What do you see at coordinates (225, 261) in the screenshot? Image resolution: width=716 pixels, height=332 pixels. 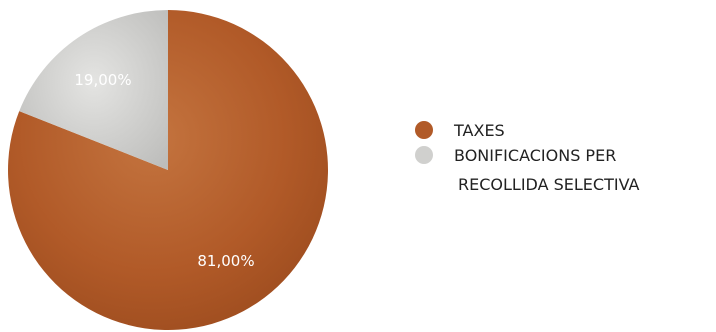 I see `slice-label-taxes: 81,00%` at bounding box center [225, 261].